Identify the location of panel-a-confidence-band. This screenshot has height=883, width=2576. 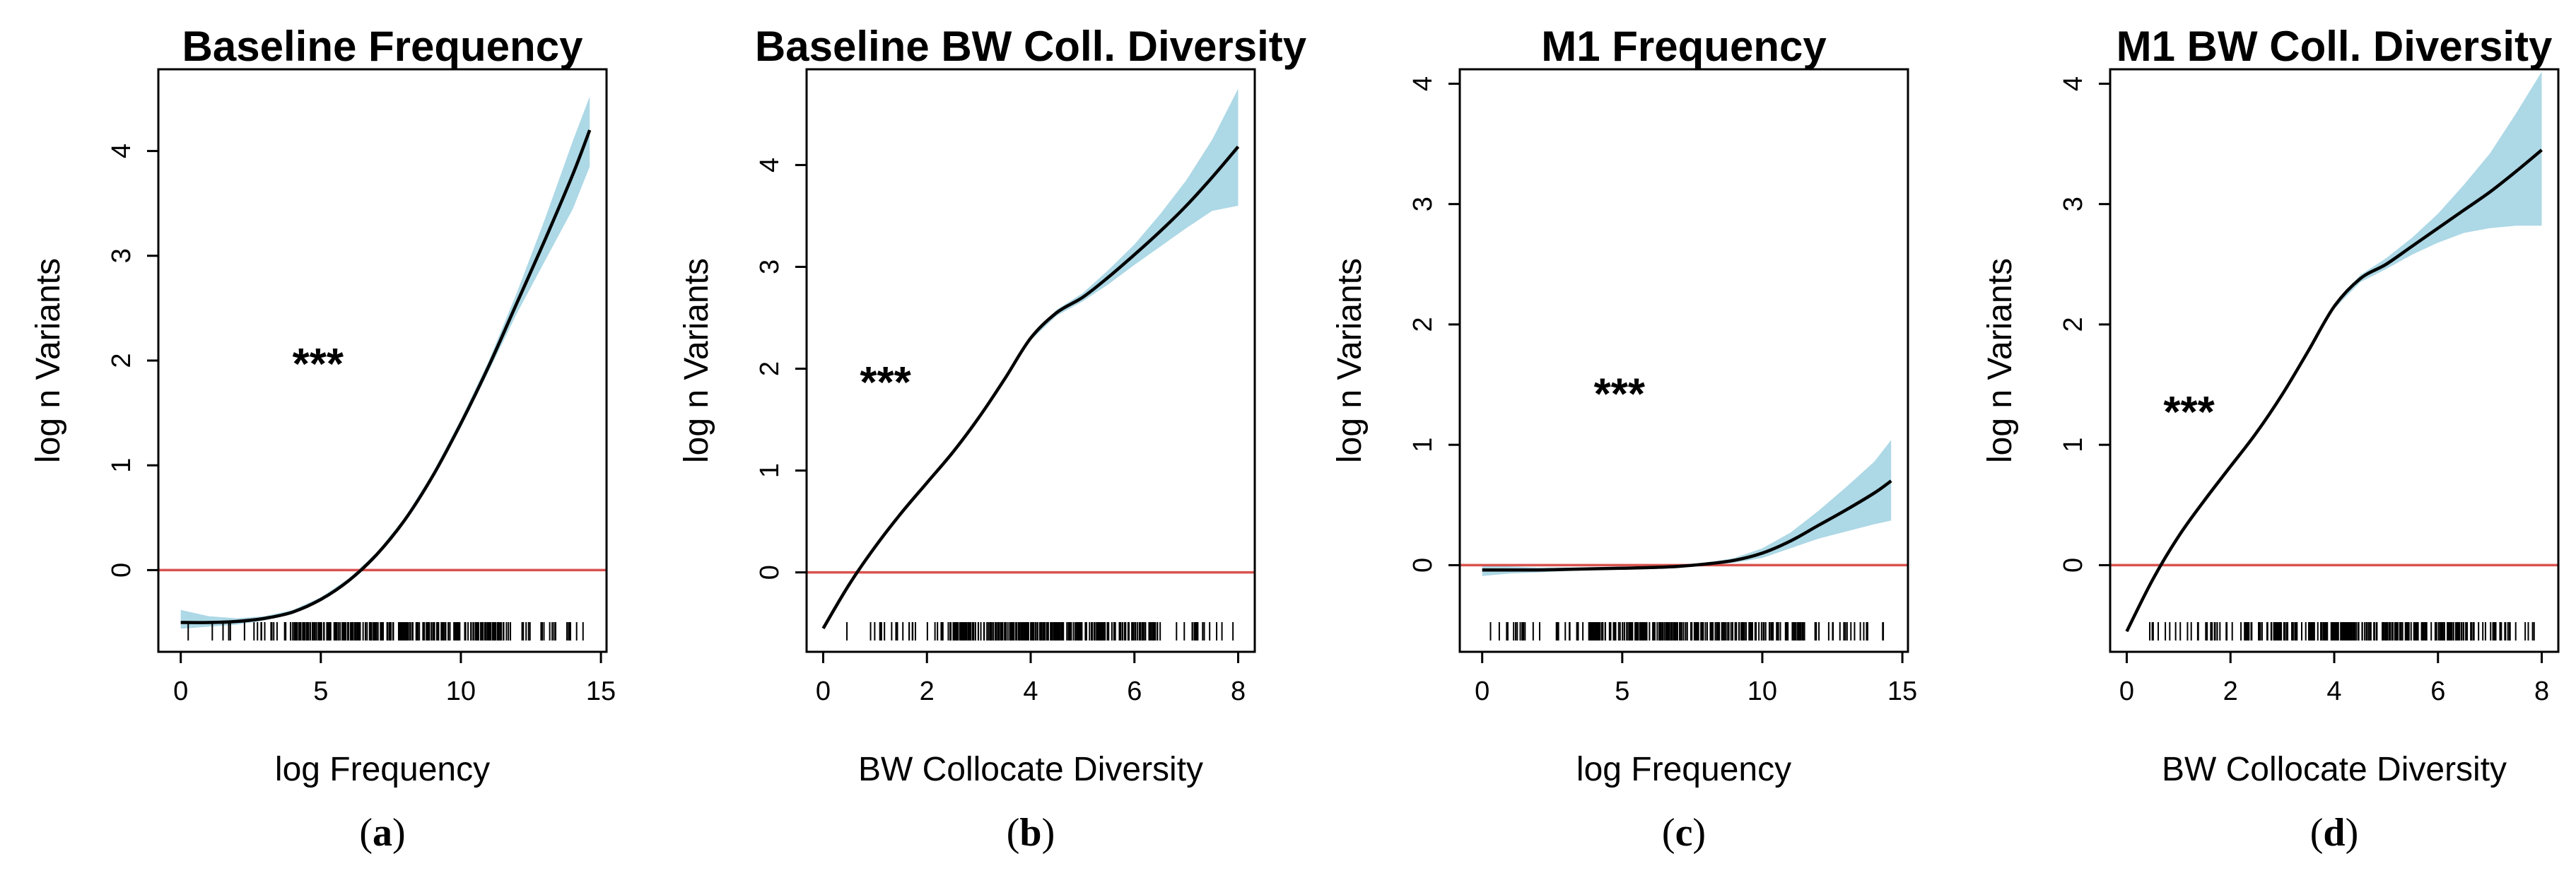
(385, 362).